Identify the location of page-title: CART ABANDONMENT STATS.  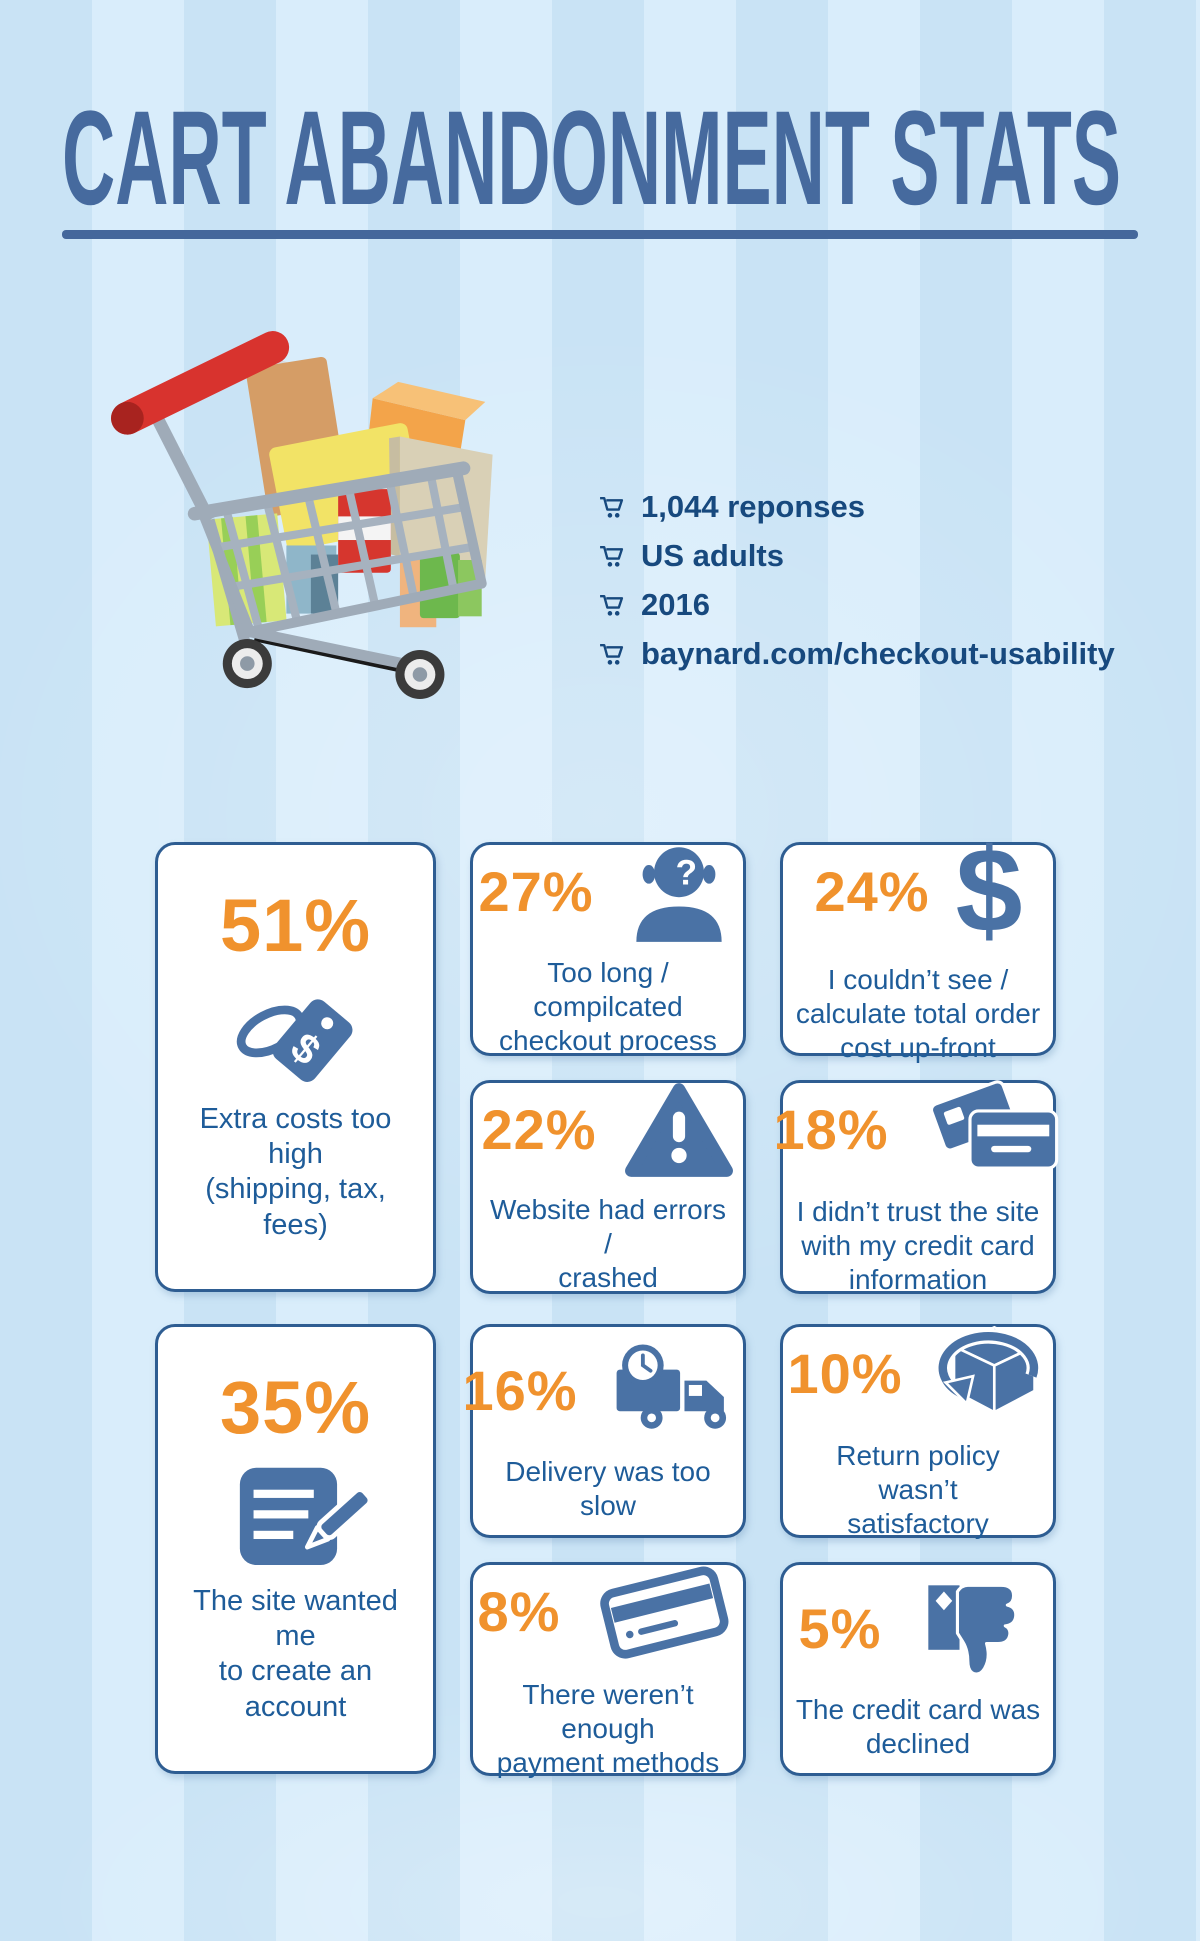
(592, 158).